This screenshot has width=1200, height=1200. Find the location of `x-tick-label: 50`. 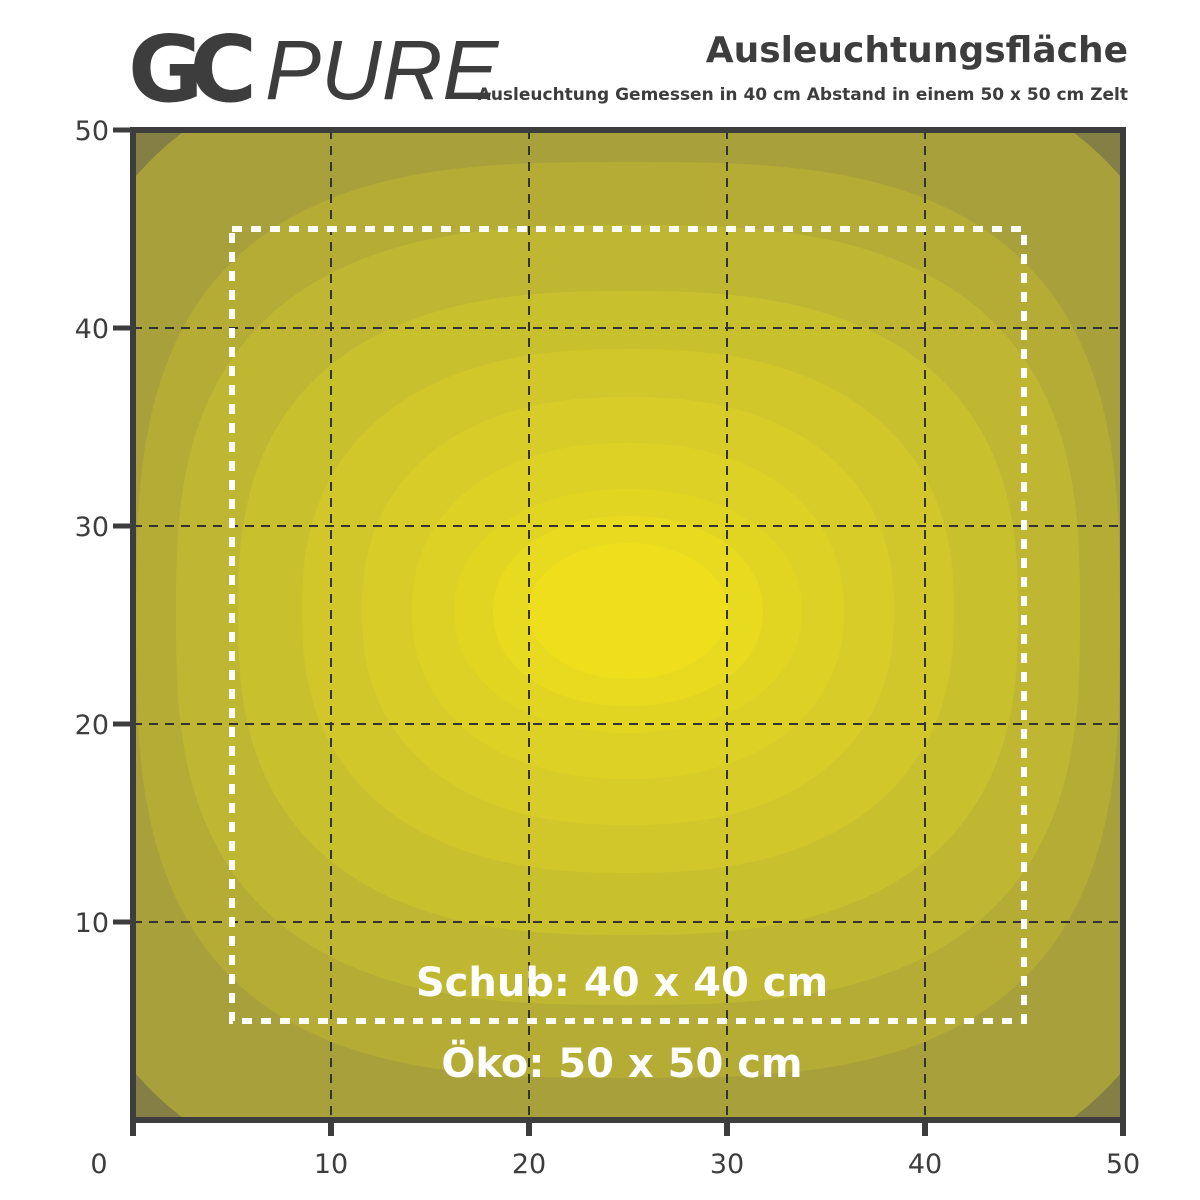

x-tick-label: 50 is located at coordinates (1123, 1164).